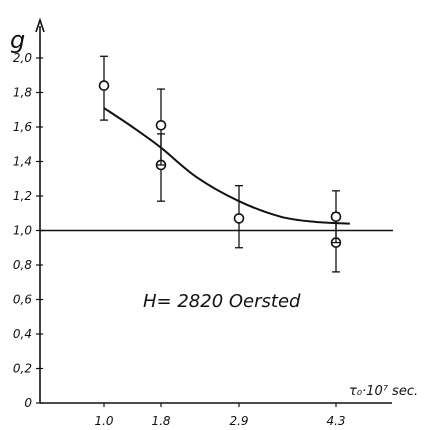 The width and height of the screenshot is (438, 430). What do you see at coordinates (383, 391) in the screenshot?
I see `x-axis-label: τ₀·10⁷ sec.` at bounding box center [383, 391].